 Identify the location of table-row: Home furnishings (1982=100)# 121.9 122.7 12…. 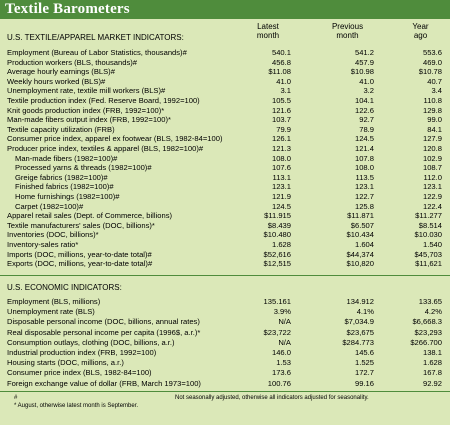
(225, 197).